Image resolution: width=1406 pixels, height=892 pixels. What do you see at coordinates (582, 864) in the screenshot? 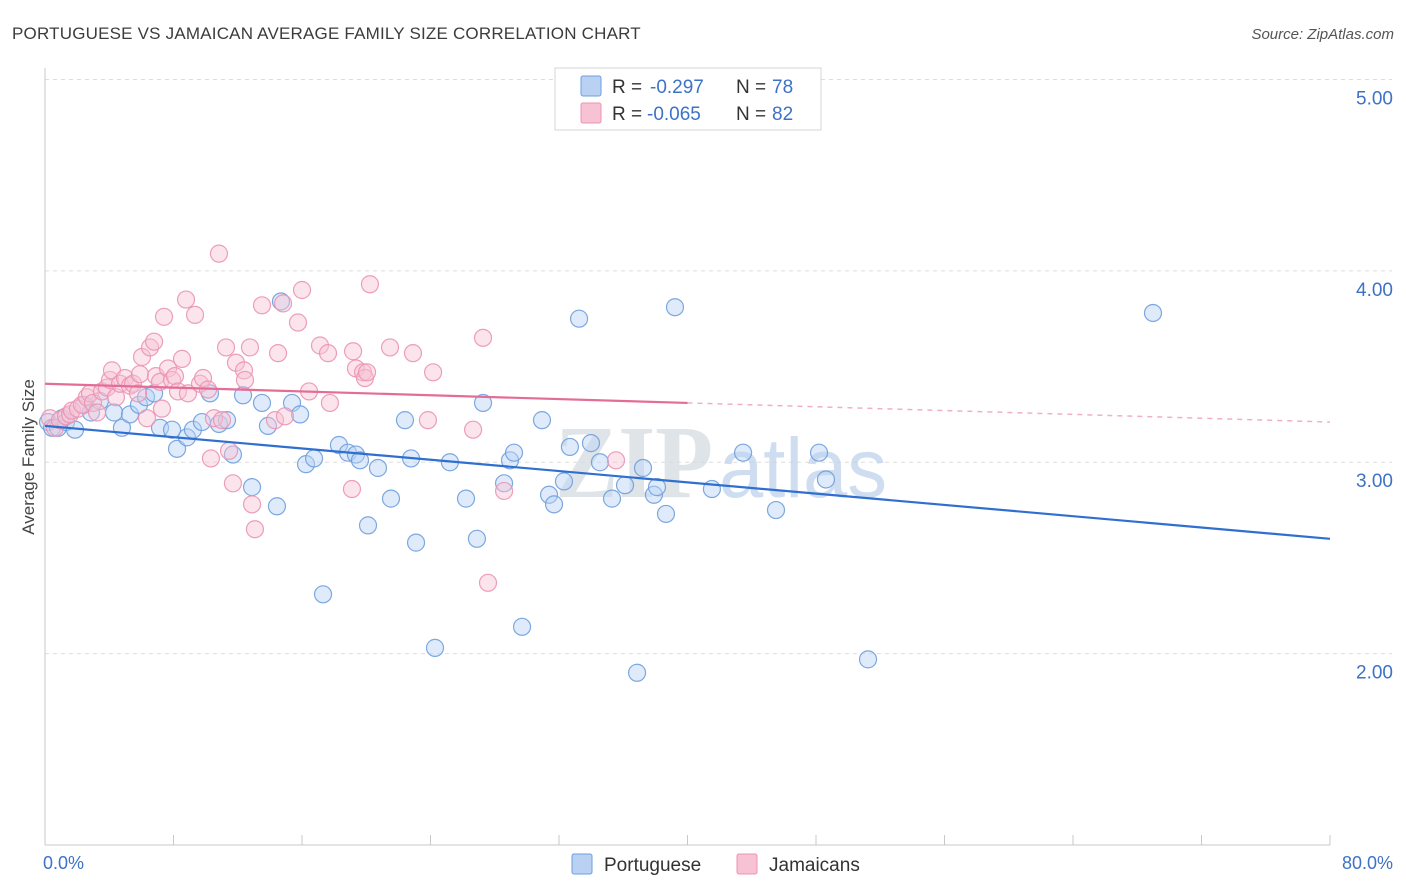
I see `series-legend-swatch-portuguese` at bounding box center [582, 864].